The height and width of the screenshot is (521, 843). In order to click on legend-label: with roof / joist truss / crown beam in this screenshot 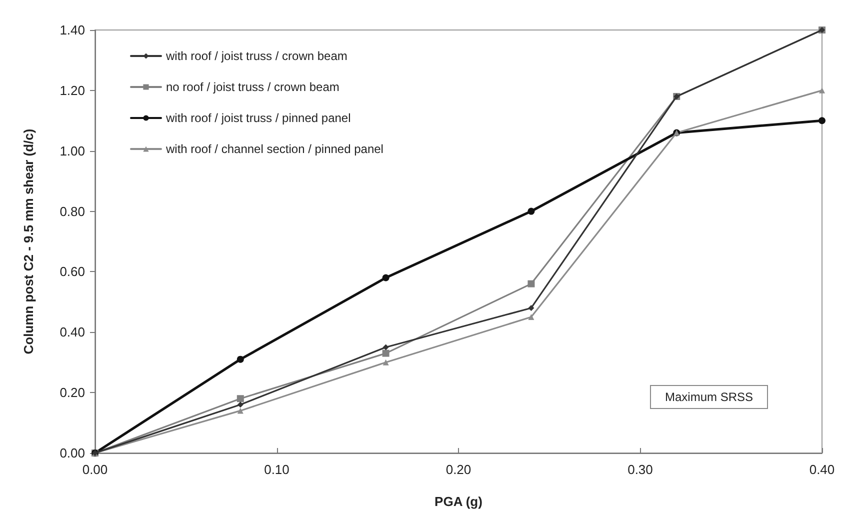, I will do `click(256, 56)`.